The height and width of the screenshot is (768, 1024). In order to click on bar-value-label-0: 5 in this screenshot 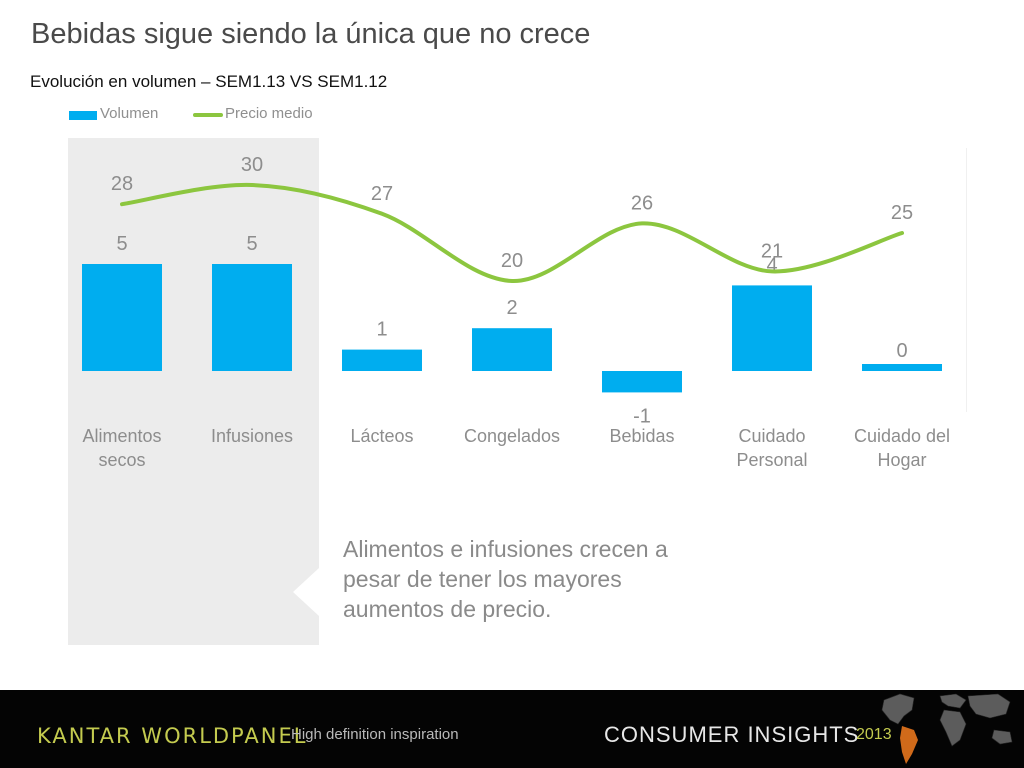, I will do `click(121, 244)`.